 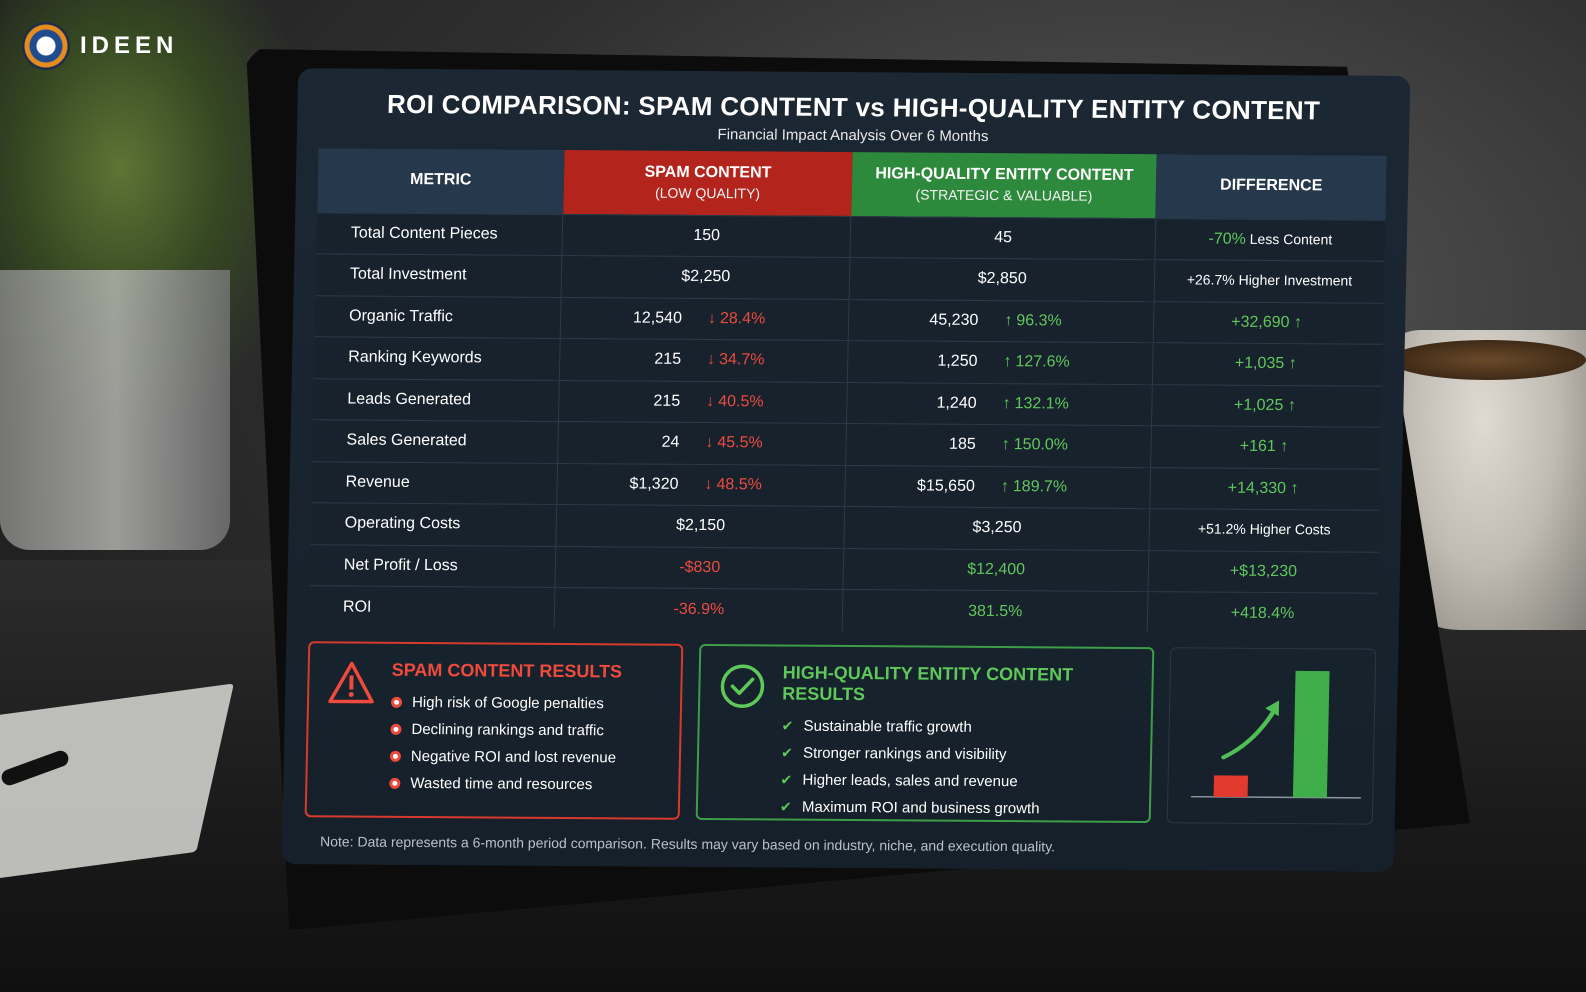 I want to click on spam-change: ↓ 45.5%, so click(x=734, y=443).